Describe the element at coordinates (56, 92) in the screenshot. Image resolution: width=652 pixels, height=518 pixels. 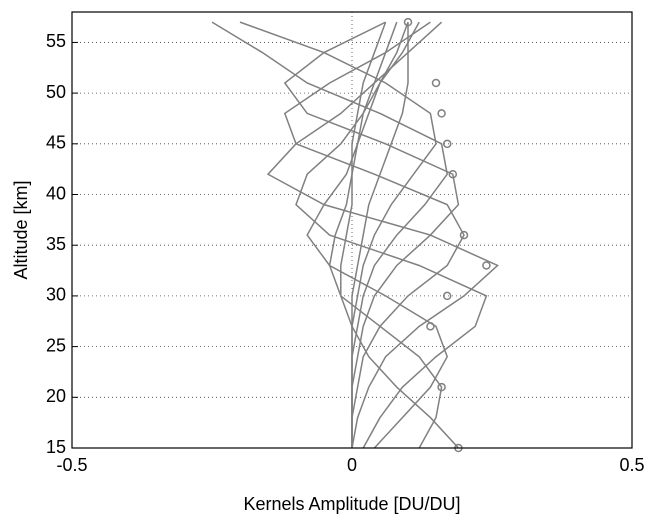
I see `y-tick-label: 50` at that location.